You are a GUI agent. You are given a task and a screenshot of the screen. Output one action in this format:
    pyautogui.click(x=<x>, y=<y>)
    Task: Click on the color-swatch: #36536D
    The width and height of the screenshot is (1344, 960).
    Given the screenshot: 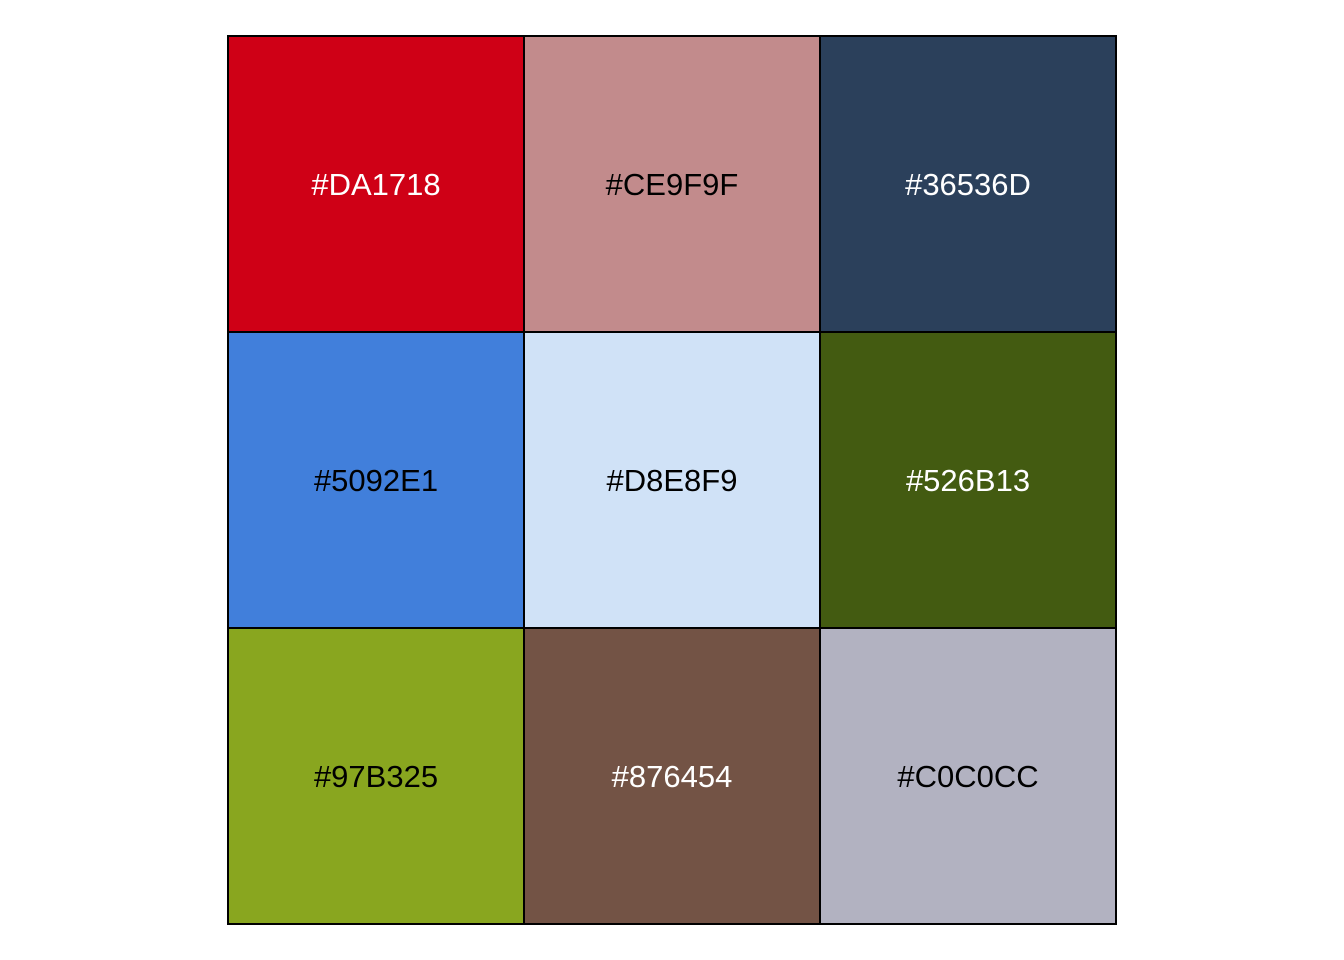 What is the action you would take?
    pyautogui.click(x=968, y=184)
    